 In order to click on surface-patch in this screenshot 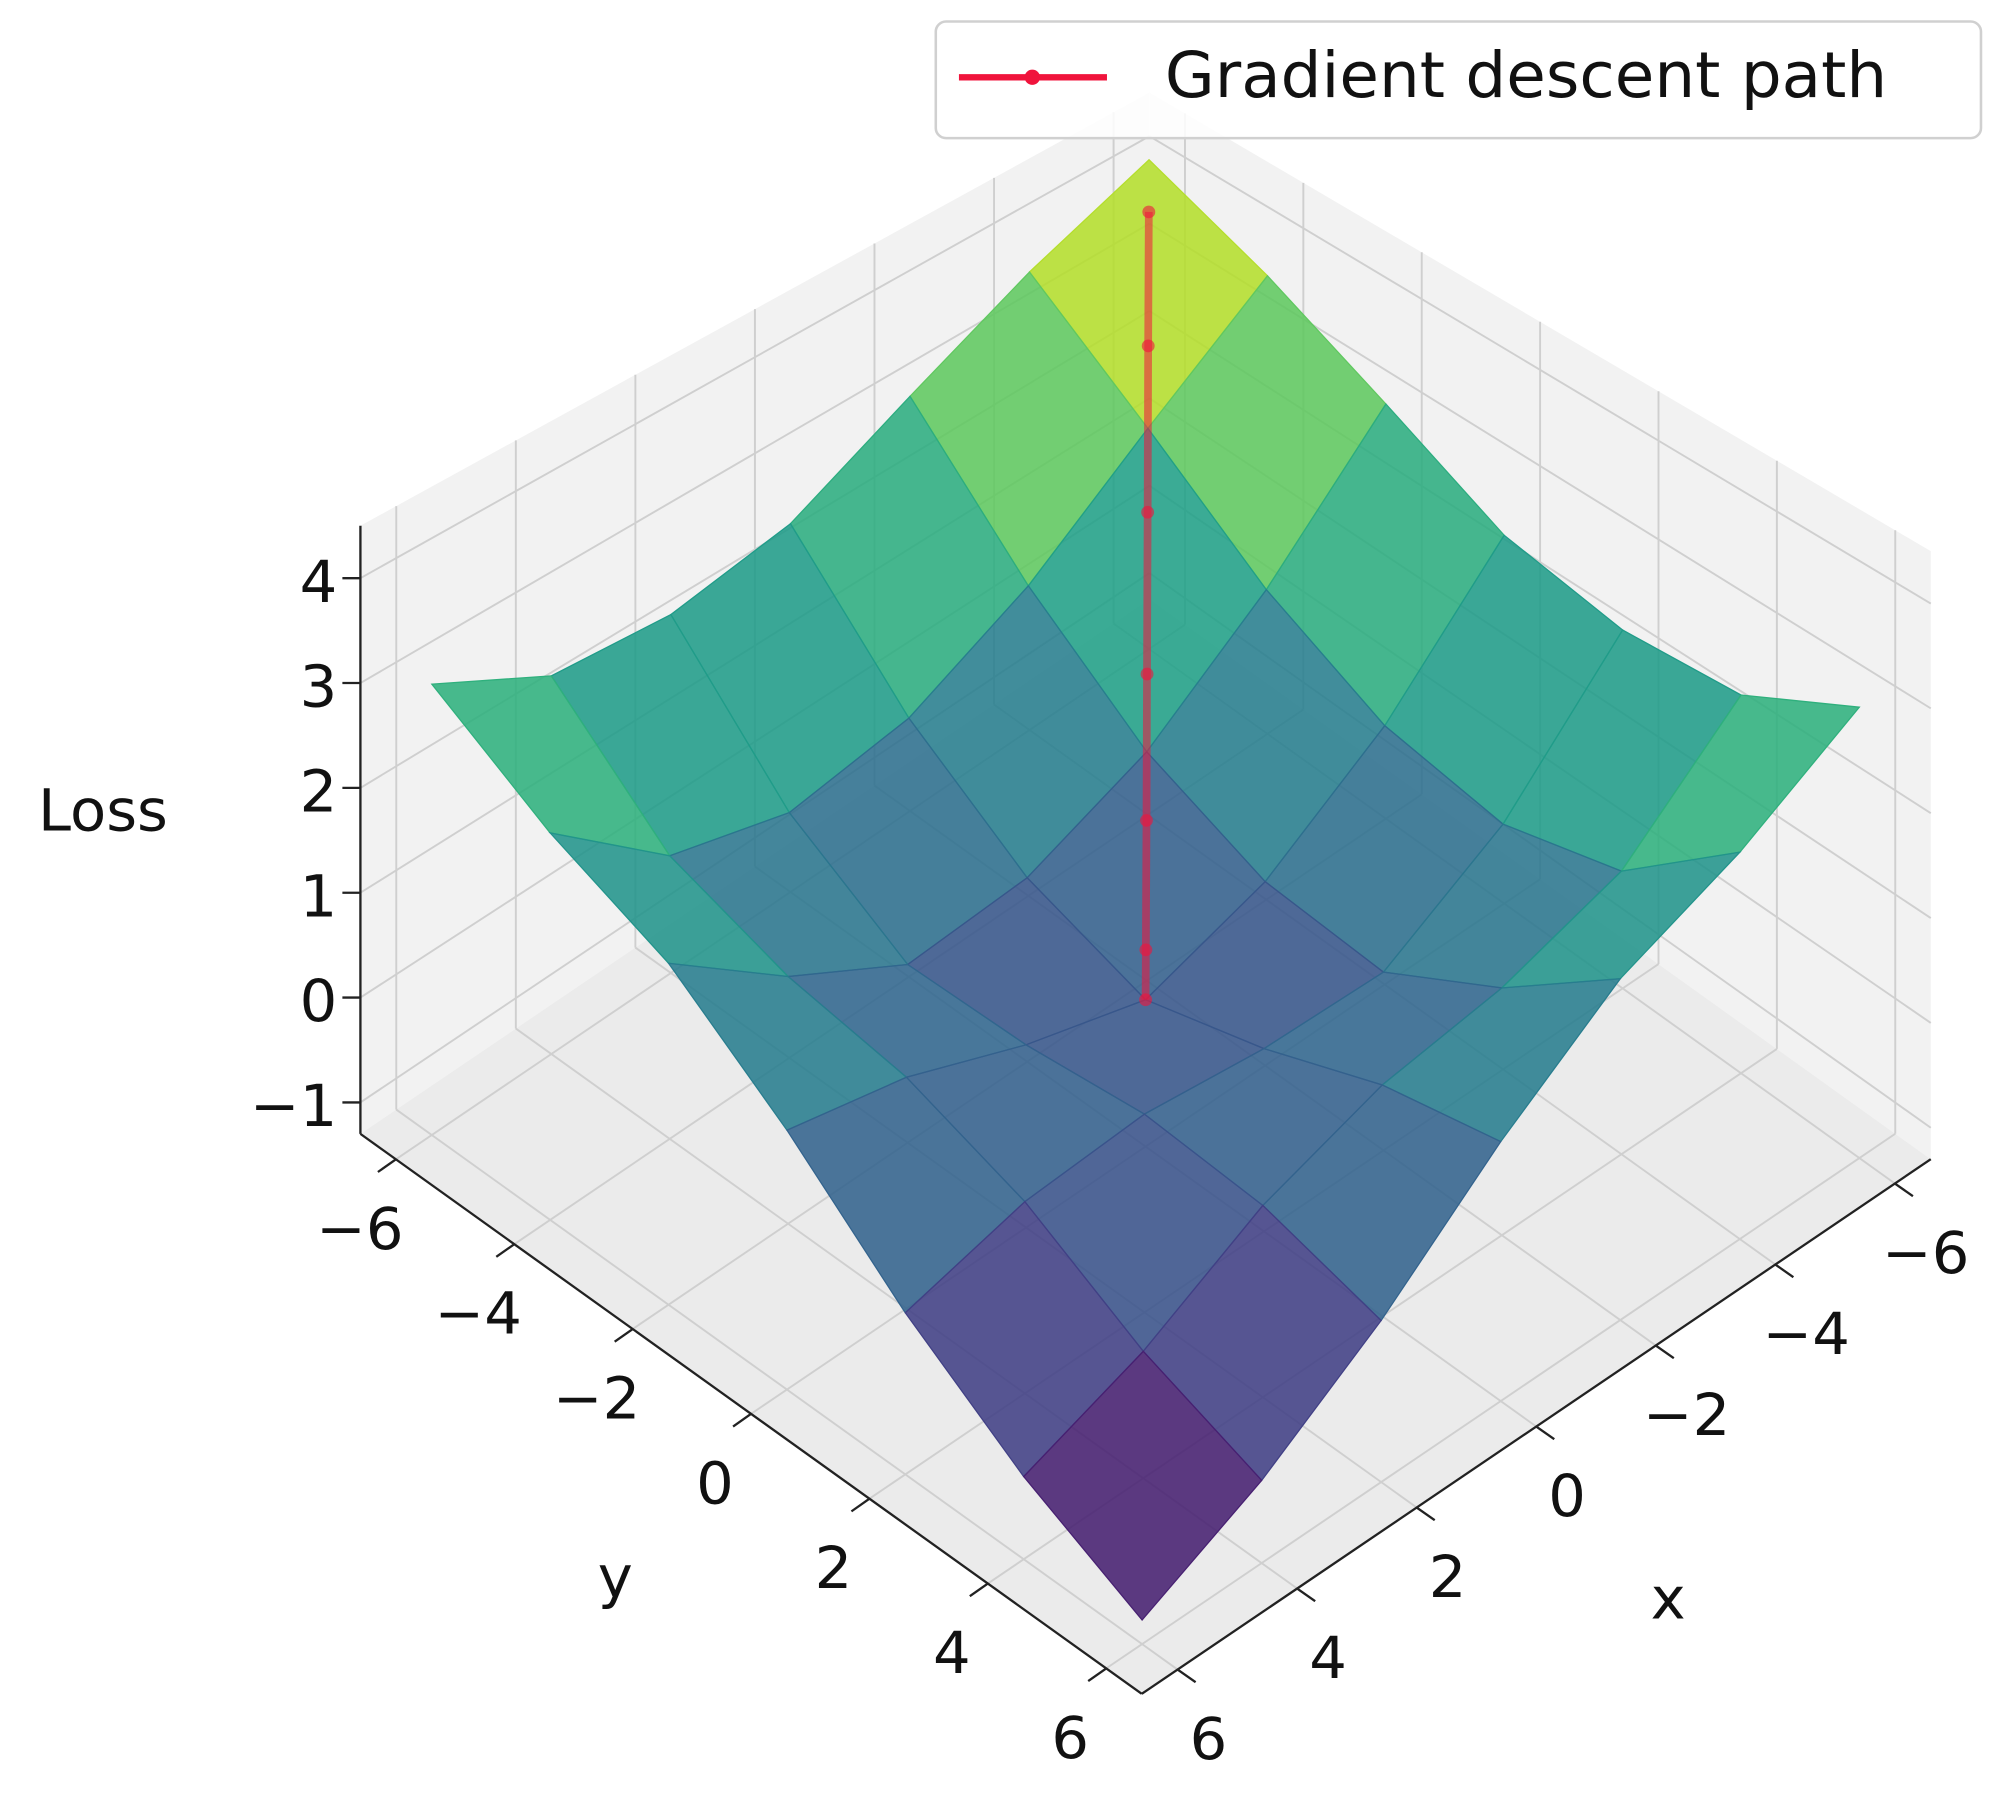, I will do `click(1142, 1485)`.